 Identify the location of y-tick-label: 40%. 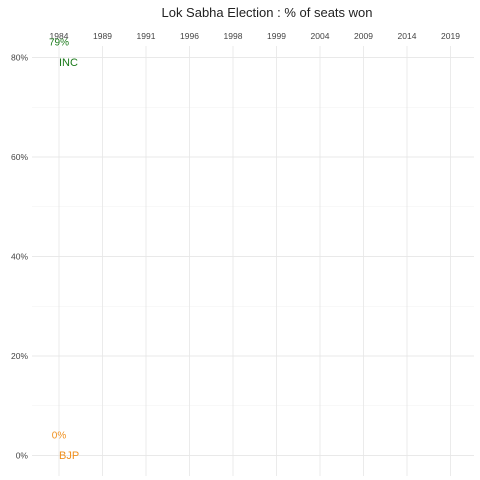
(19, 257).